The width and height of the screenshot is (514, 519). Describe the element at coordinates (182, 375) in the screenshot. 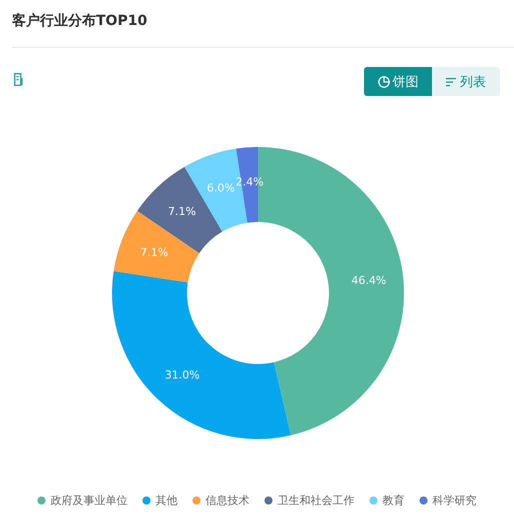

I see `data-label: 31.0%` at that location.